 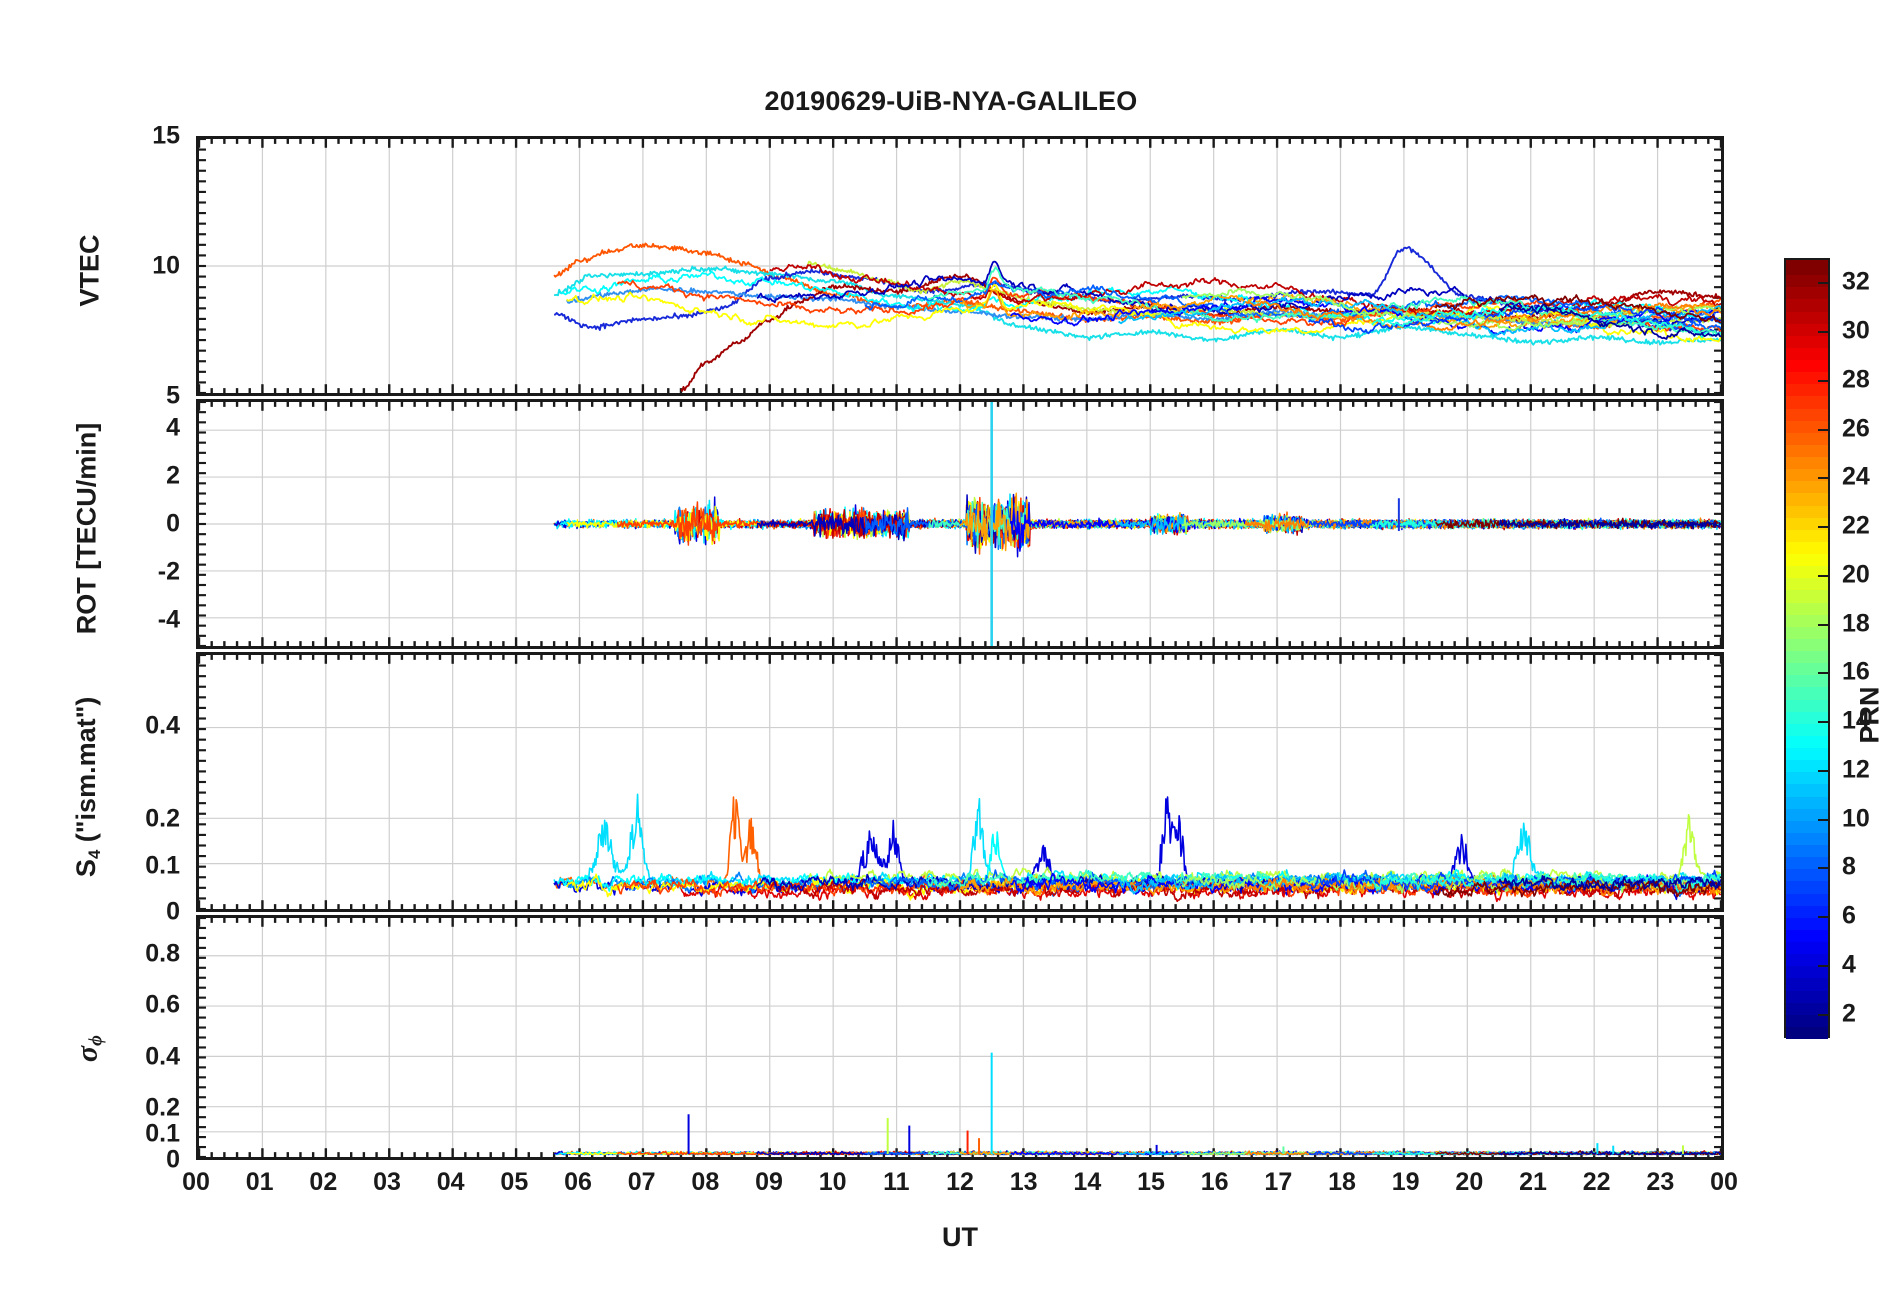 I want to click on colorbar-tick-label: 8, so click(x=1849, y=866).